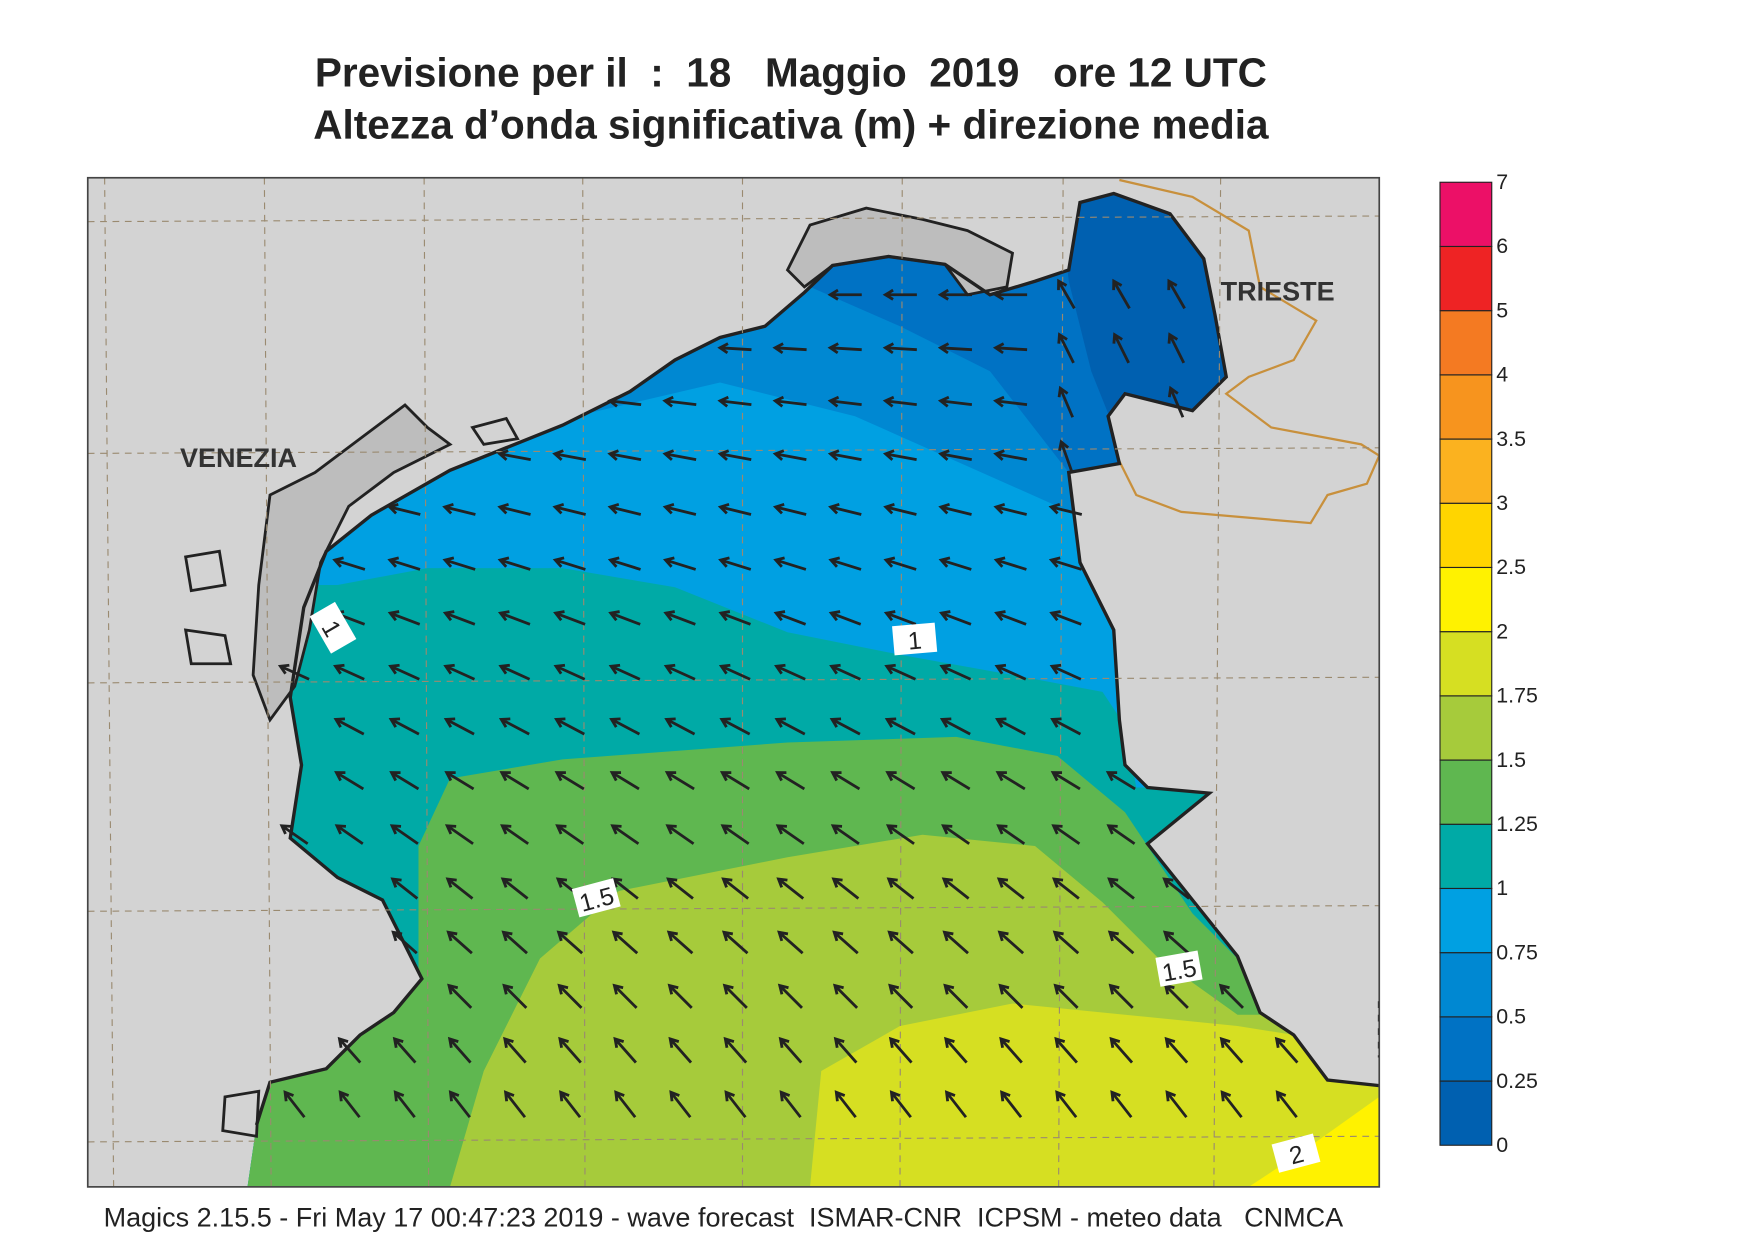 This screenshot has width=1755, height=1242. Describe the element at coordinates (1095, 1095) in the screenshot. I see `wave-band` at that location.